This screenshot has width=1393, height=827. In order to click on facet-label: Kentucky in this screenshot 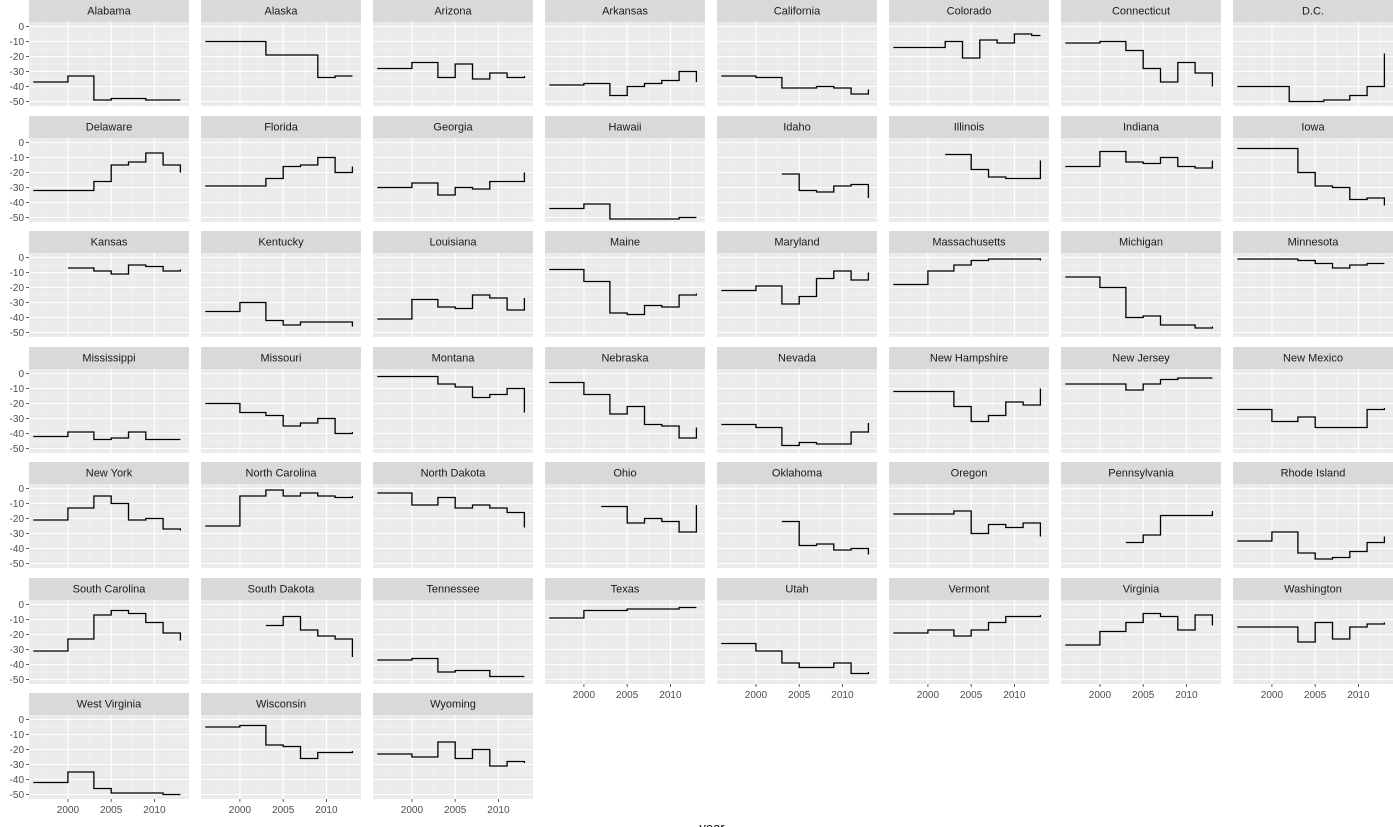, I will do `click(281, 243)`.